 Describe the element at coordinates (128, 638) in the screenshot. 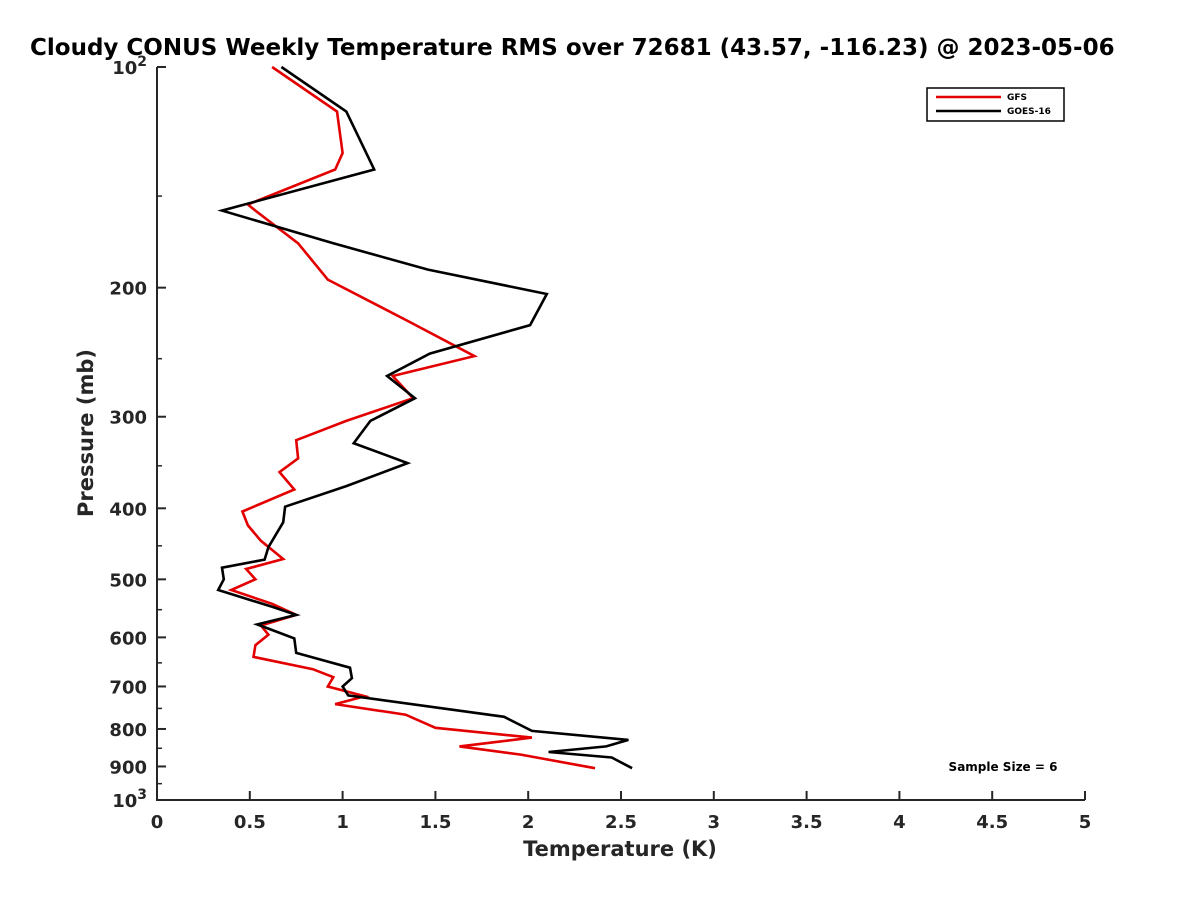

I see `y-tick-label: 600` at that location.